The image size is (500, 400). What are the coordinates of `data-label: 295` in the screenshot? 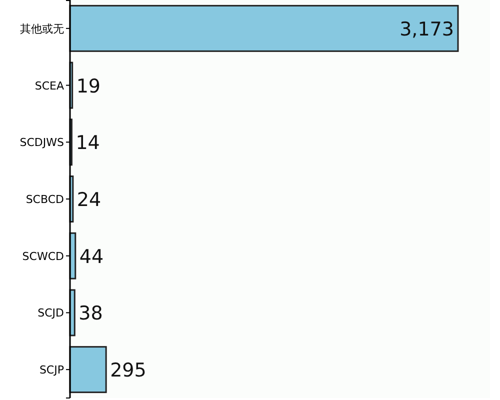 It's located at (128, 371).